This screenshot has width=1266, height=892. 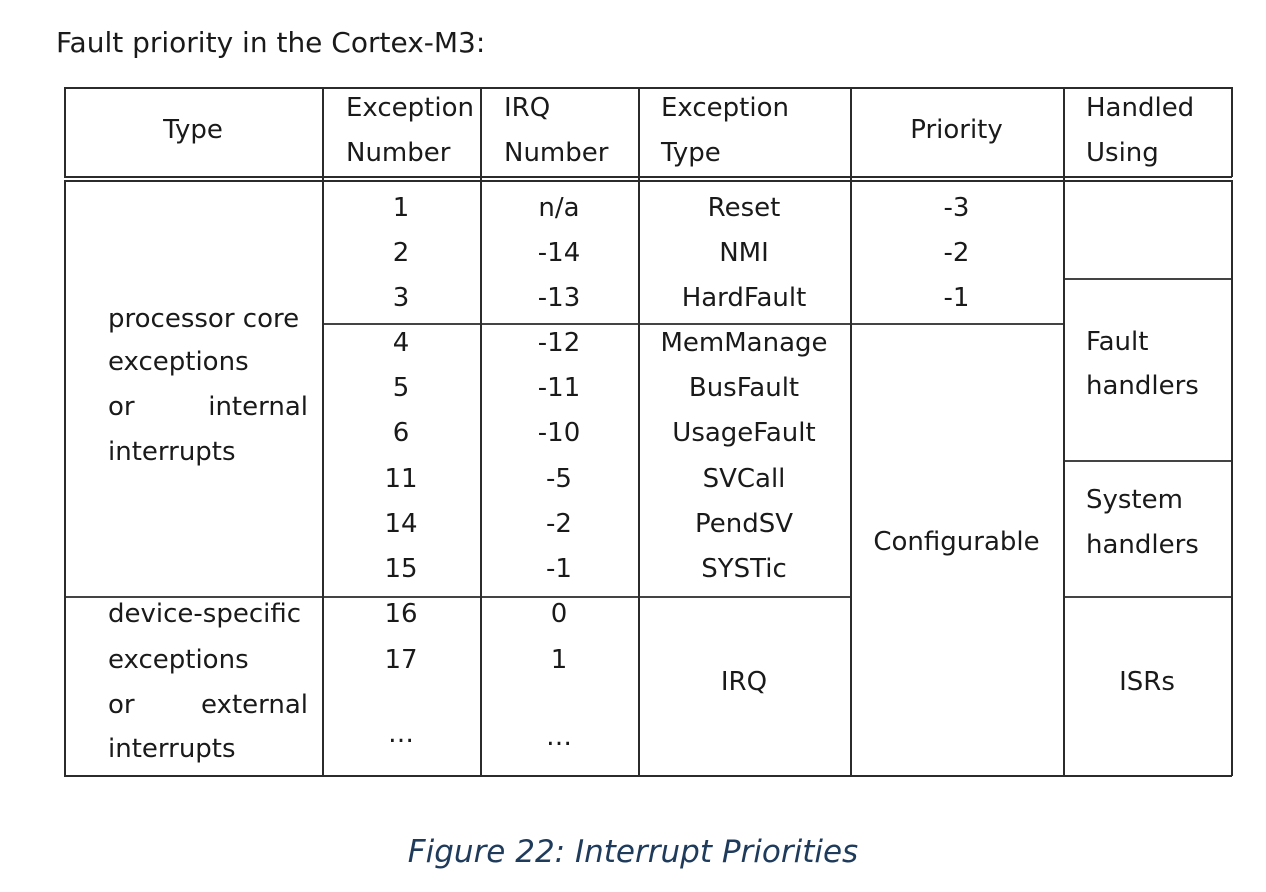 I want to click on irq-number-cell: -10, so click(x=559, y=433).